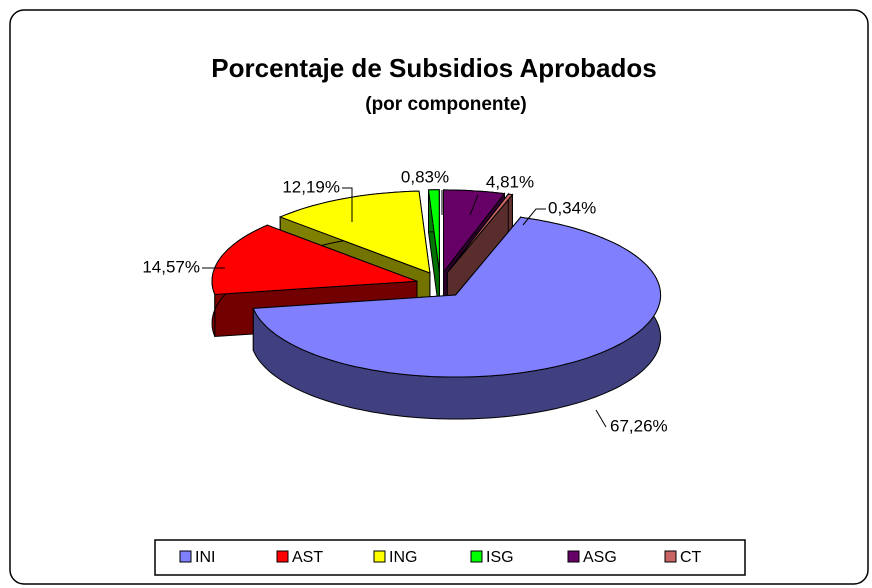  I want to click on data-label: 0,83%, so click(425, 176).